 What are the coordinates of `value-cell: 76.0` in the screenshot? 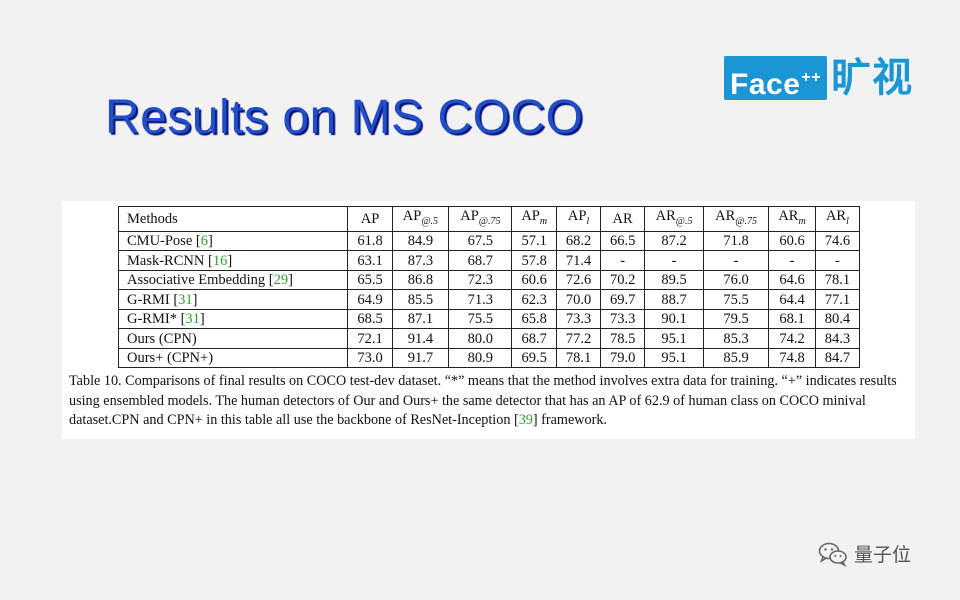 It's located at (736, 280).